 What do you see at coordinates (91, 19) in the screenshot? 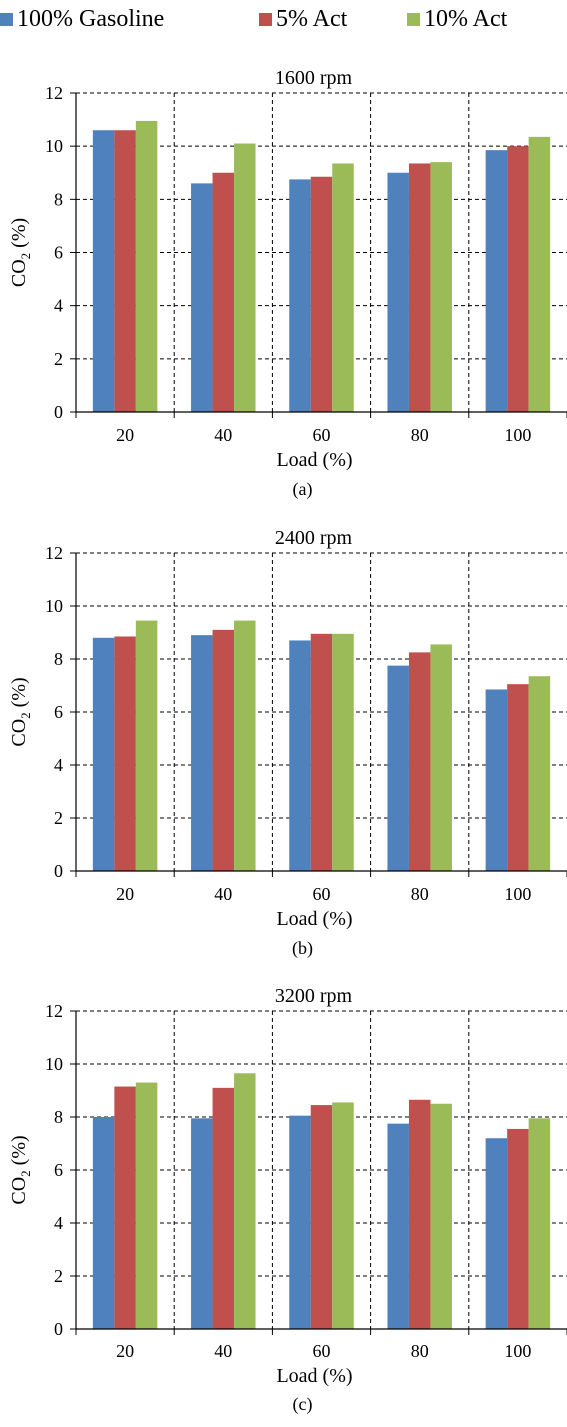
I see `legend-label-gasoline: 100% Gasoline` at bounding box center [91, 19].